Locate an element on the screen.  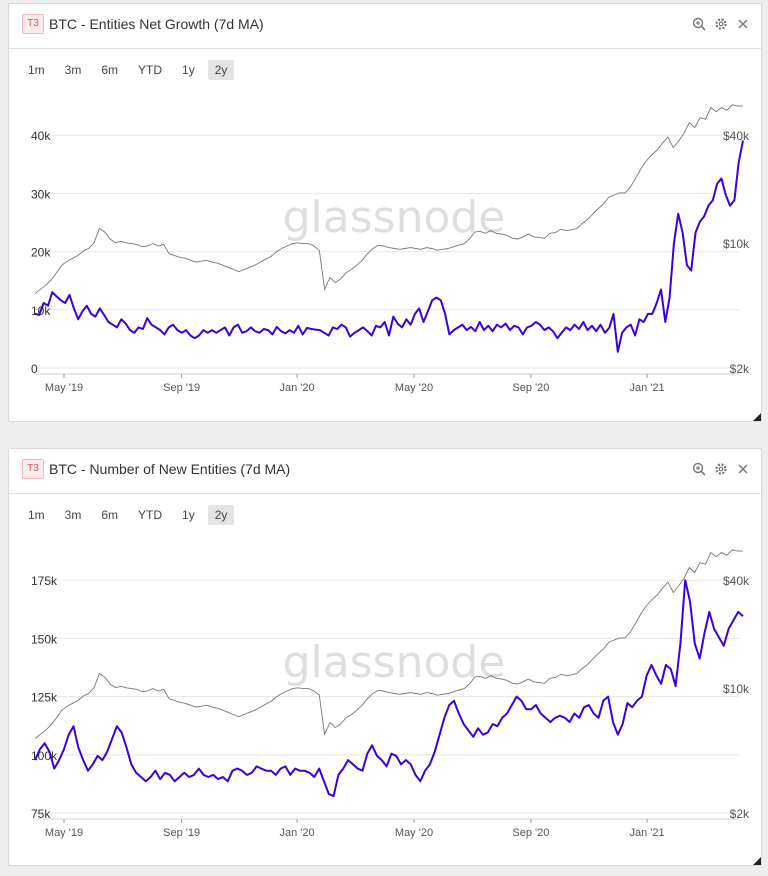
y-left-tick-label: 100k is located at coordinates (44, 756).